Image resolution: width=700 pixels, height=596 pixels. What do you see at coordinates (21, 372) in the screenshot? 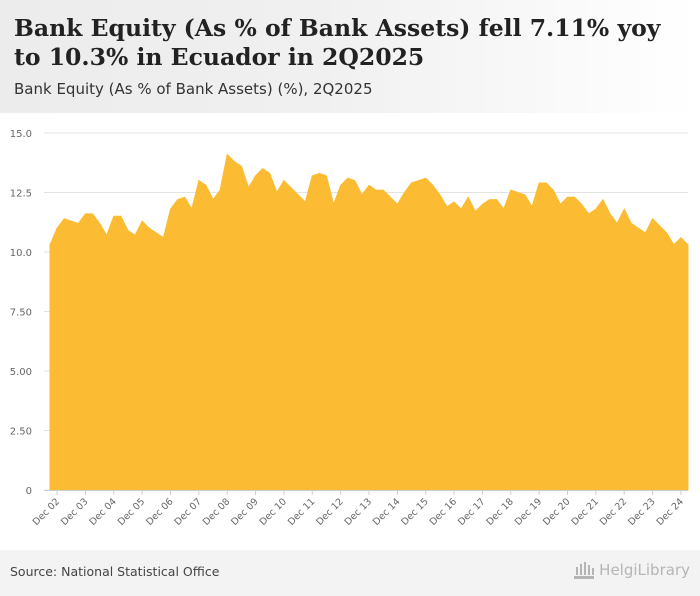
I see `y-tick-label: 5.00` at bounding box center [21, 372].